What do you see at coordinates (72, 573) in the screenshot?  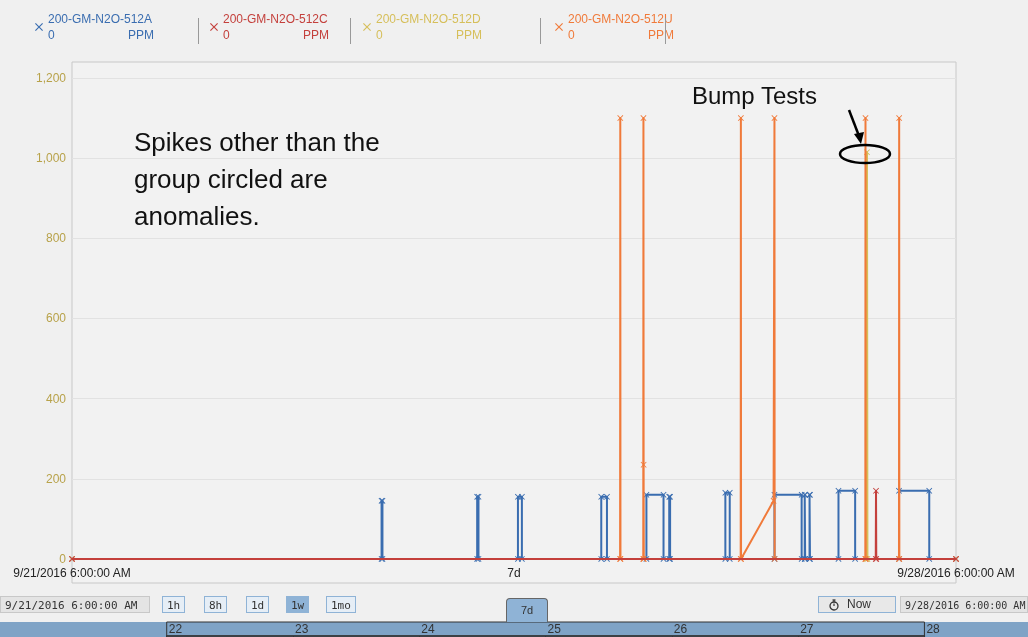 I see `x-tick-label: 9/21/2016 6:00:00 AM` at bounding box center [72, 573].